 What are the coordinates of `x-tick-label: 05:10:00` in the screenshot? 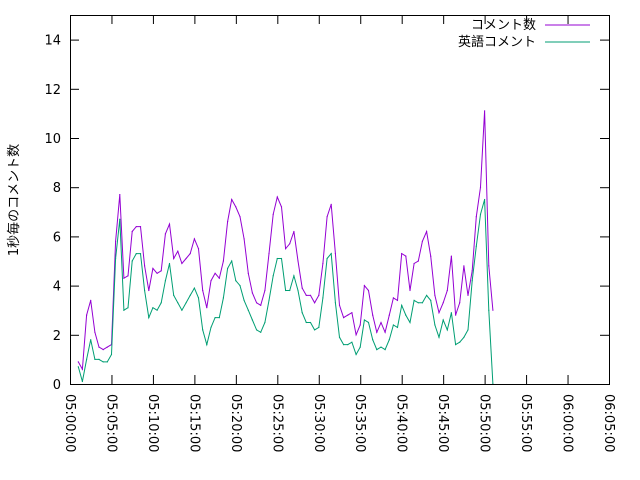 It's located at (152, 423).